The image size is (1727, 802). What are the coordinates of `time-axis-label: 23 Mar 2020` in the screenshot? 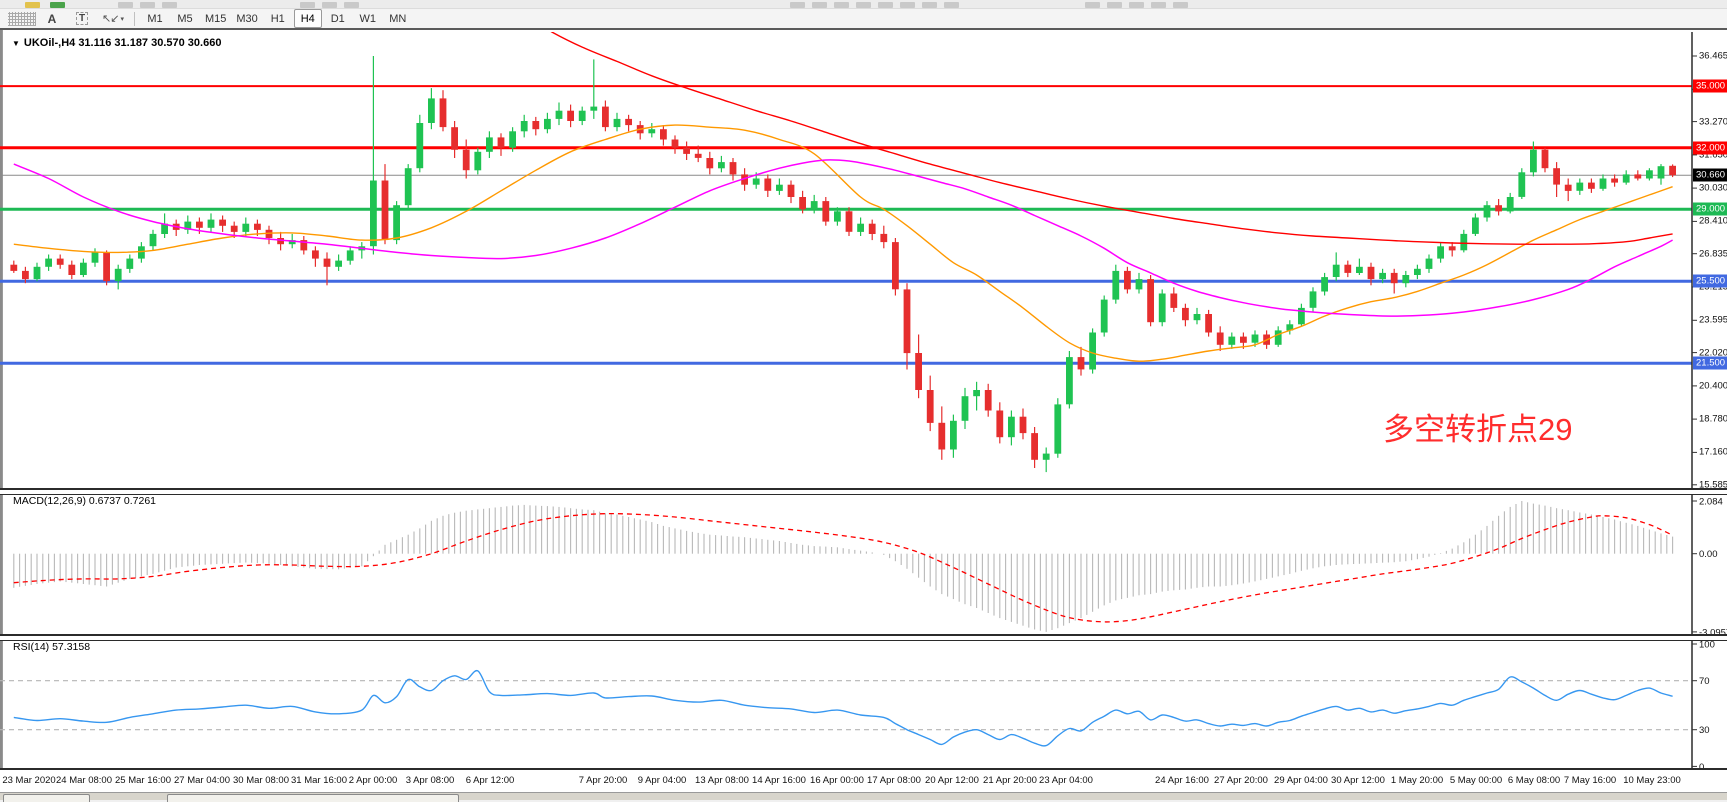 It's located at (29, 780).